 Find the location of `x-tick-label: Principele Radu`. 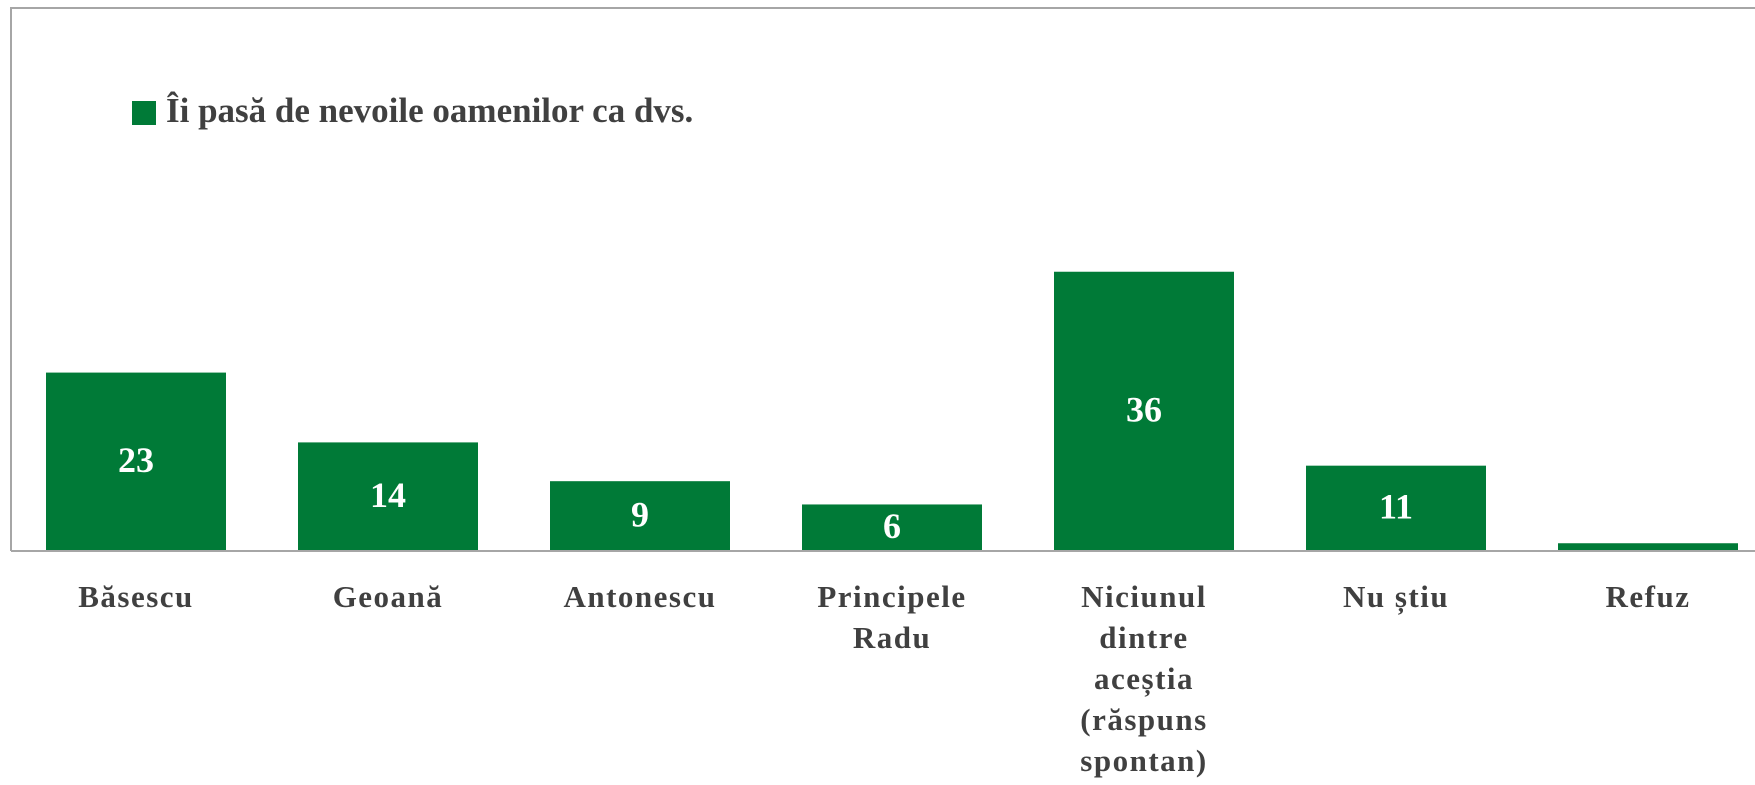

x-tick-label: Principele Radu is located at coordinates (891, 617).